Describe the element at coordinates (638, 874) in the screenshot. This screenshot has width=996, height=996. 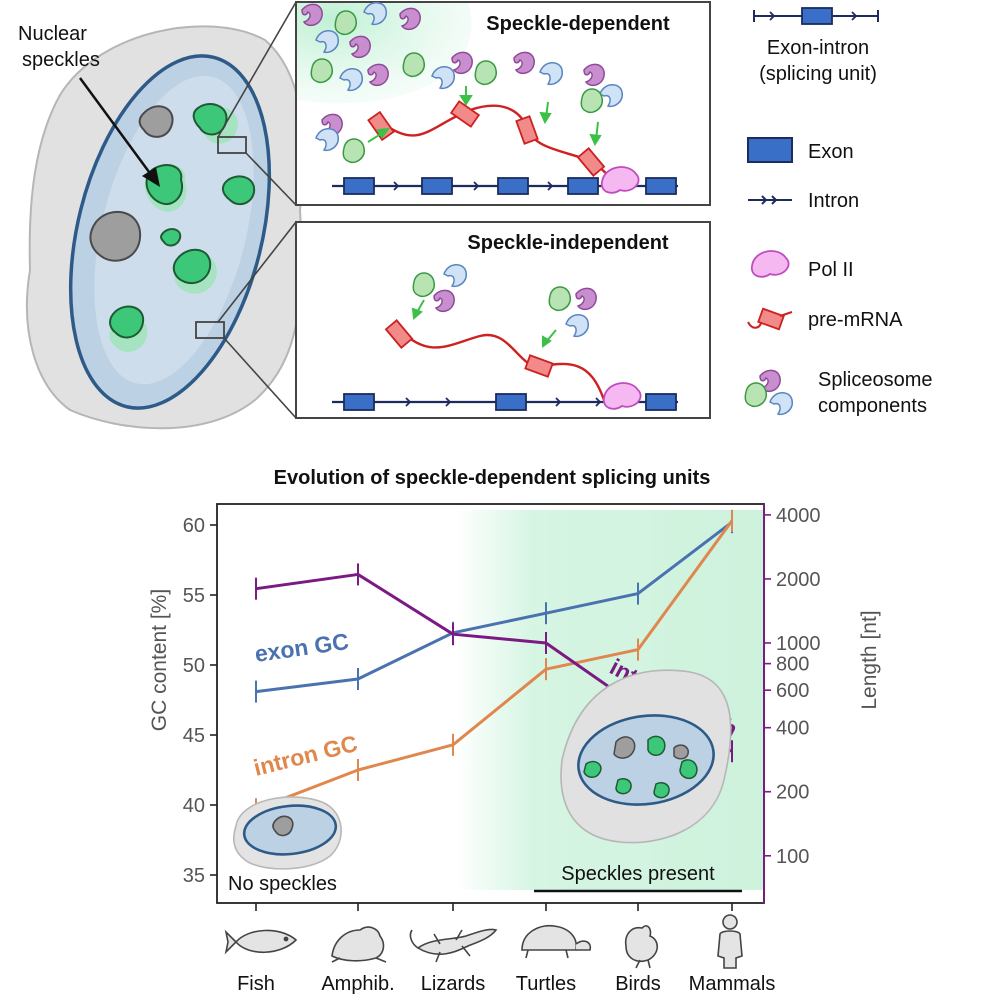
I see `speckles-present-label: Speckles present` at that location.